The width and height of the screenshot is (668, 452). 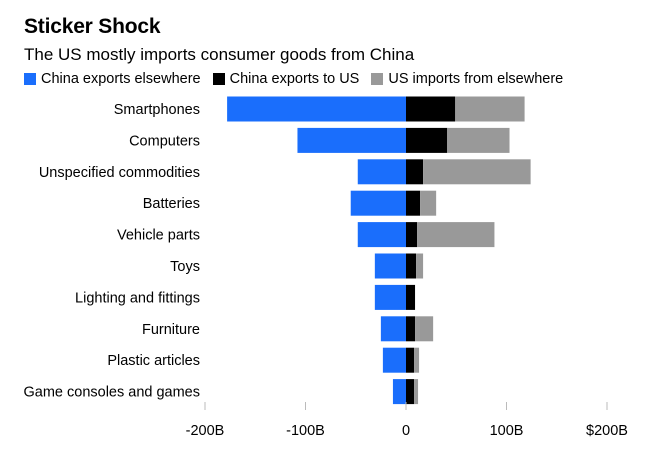 What do you see at coordinates (171, 330) in the screenshot?
I see `category-label-furniture: Furniture` at bounding box center [171, 330].